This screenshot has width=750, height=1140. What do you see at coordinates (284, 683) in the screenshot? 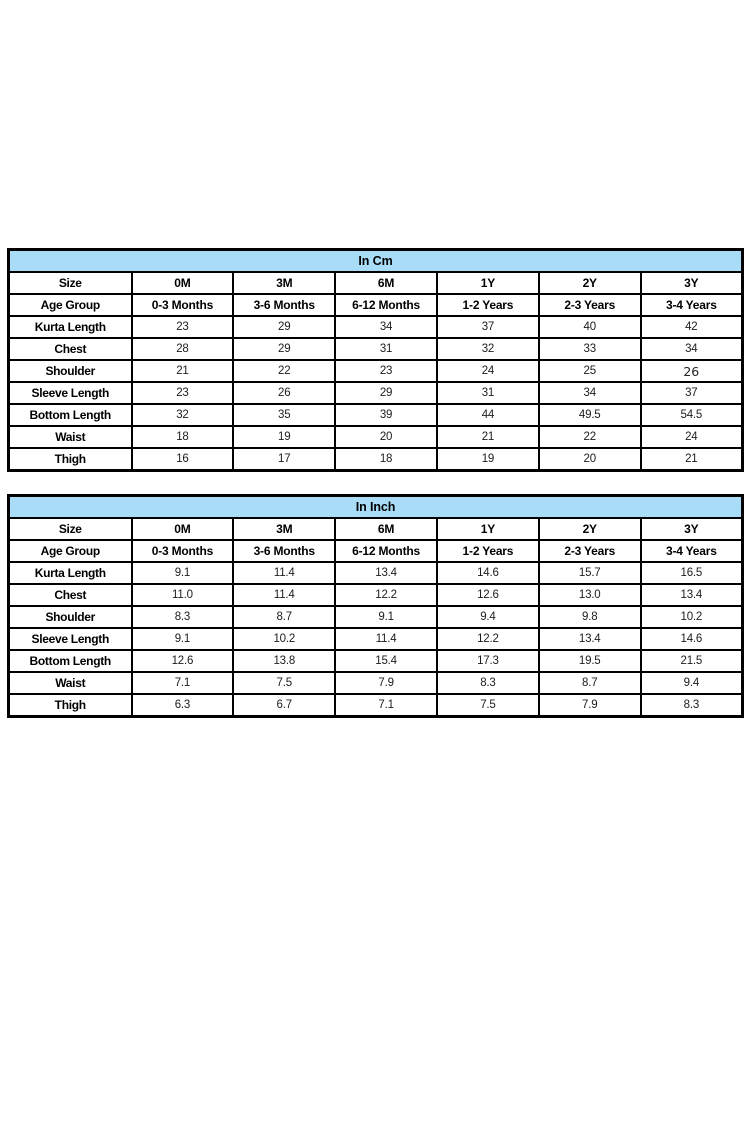
I see `value-cell: 7.5` at bounding box center [284, 683].